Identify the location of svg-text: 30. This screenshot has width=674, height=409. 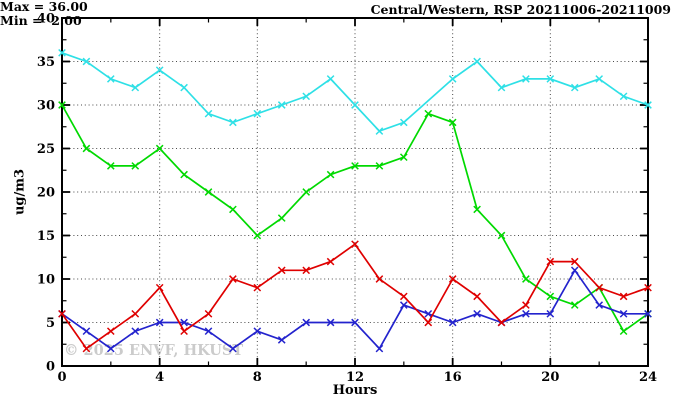
(46, 106).